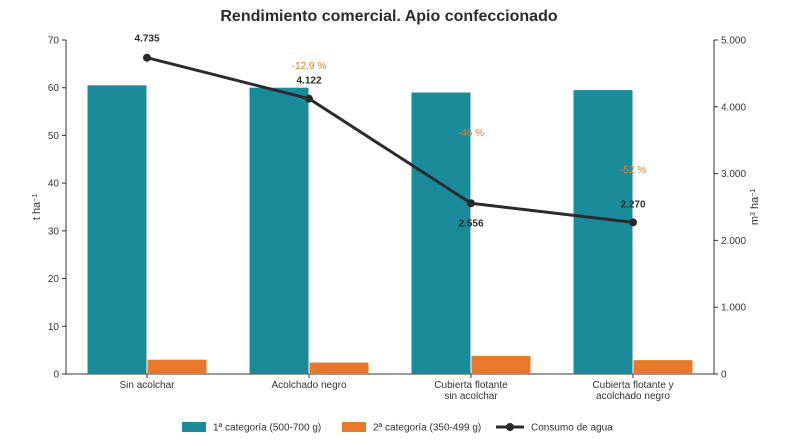  What do you see at coordinates (724, 375) in the screenshot?
I see `y-tick-label-right: 0` at bounding box center [724, 375].